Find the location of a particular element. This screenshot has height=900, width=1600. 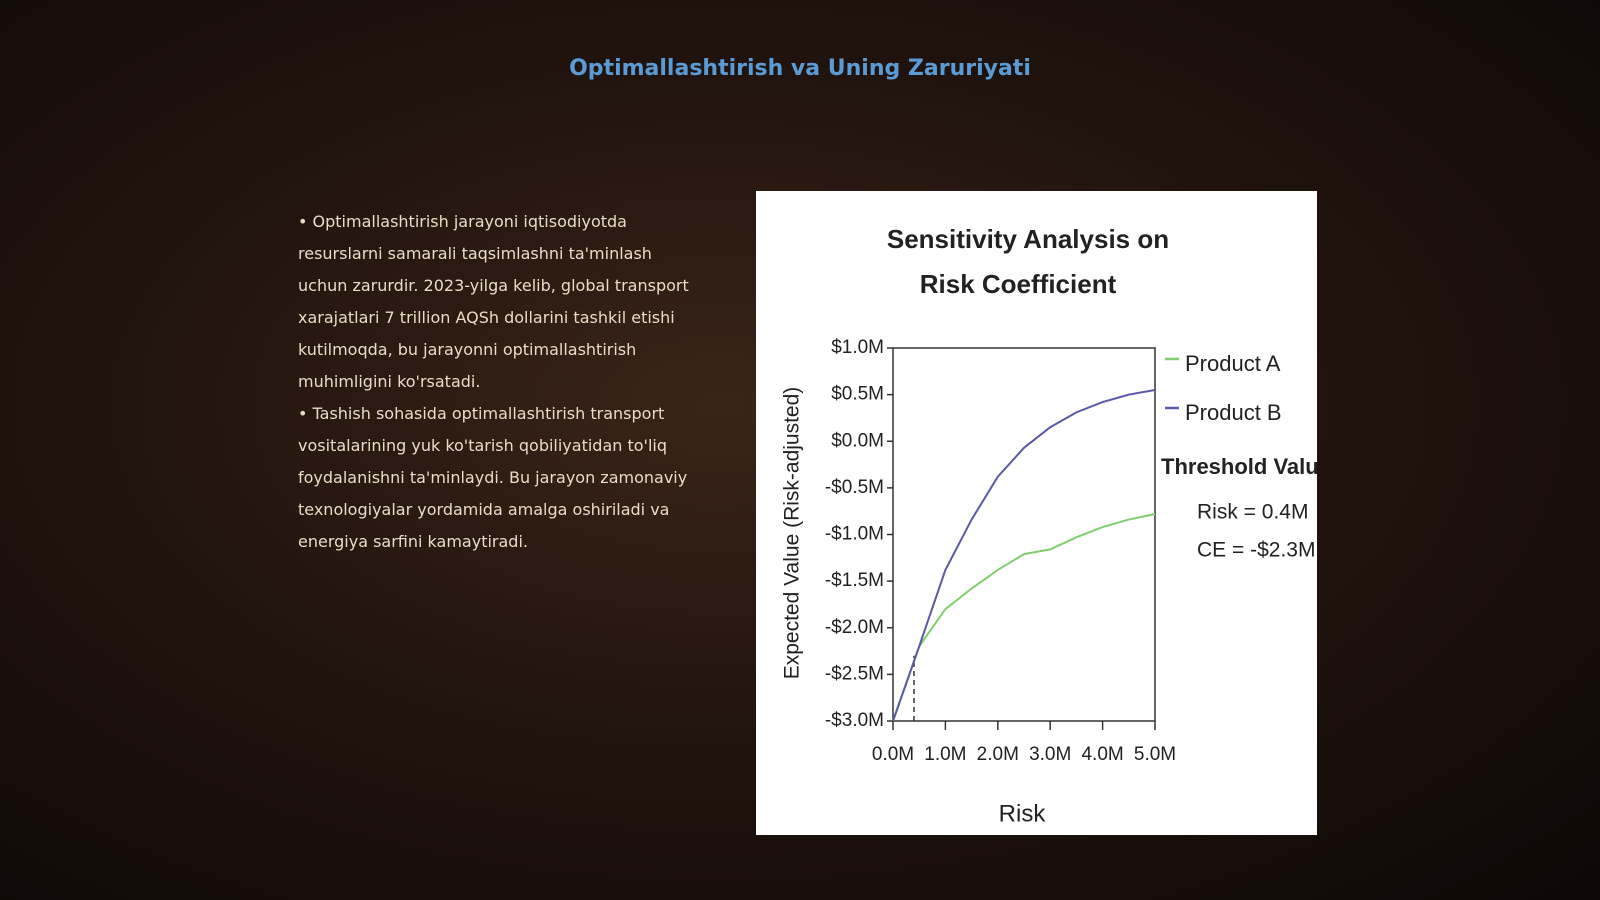

legend-label: Product B is located at coordinates (1233, 412).